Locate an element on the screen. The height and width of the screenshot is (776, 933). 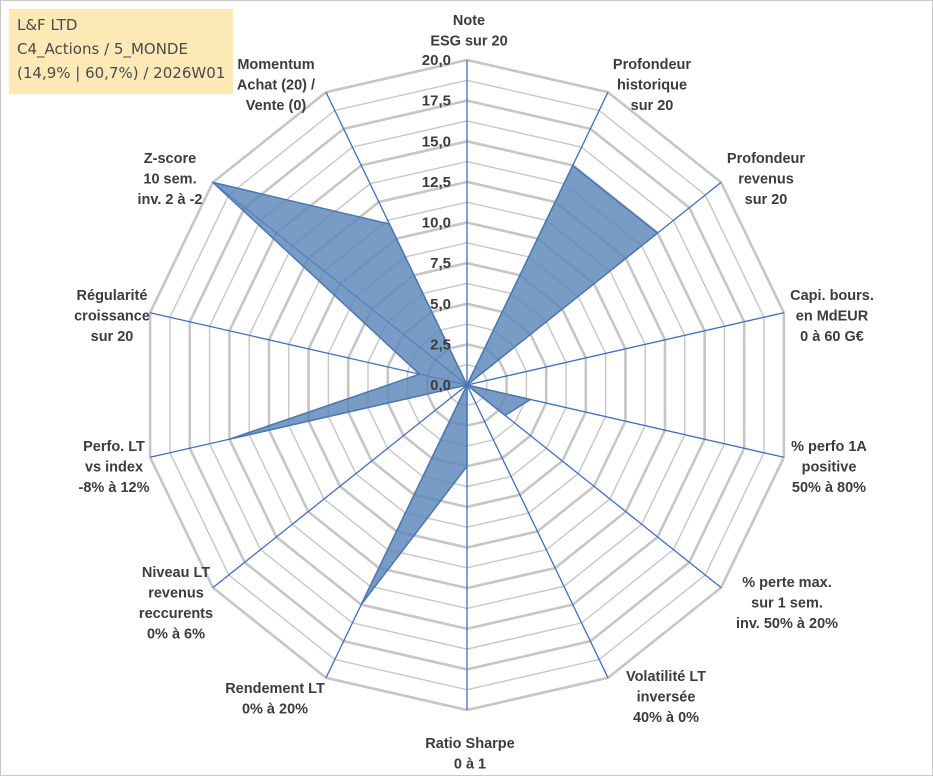
axis-label: 0 à 1 is located at coordinates (470, 765).